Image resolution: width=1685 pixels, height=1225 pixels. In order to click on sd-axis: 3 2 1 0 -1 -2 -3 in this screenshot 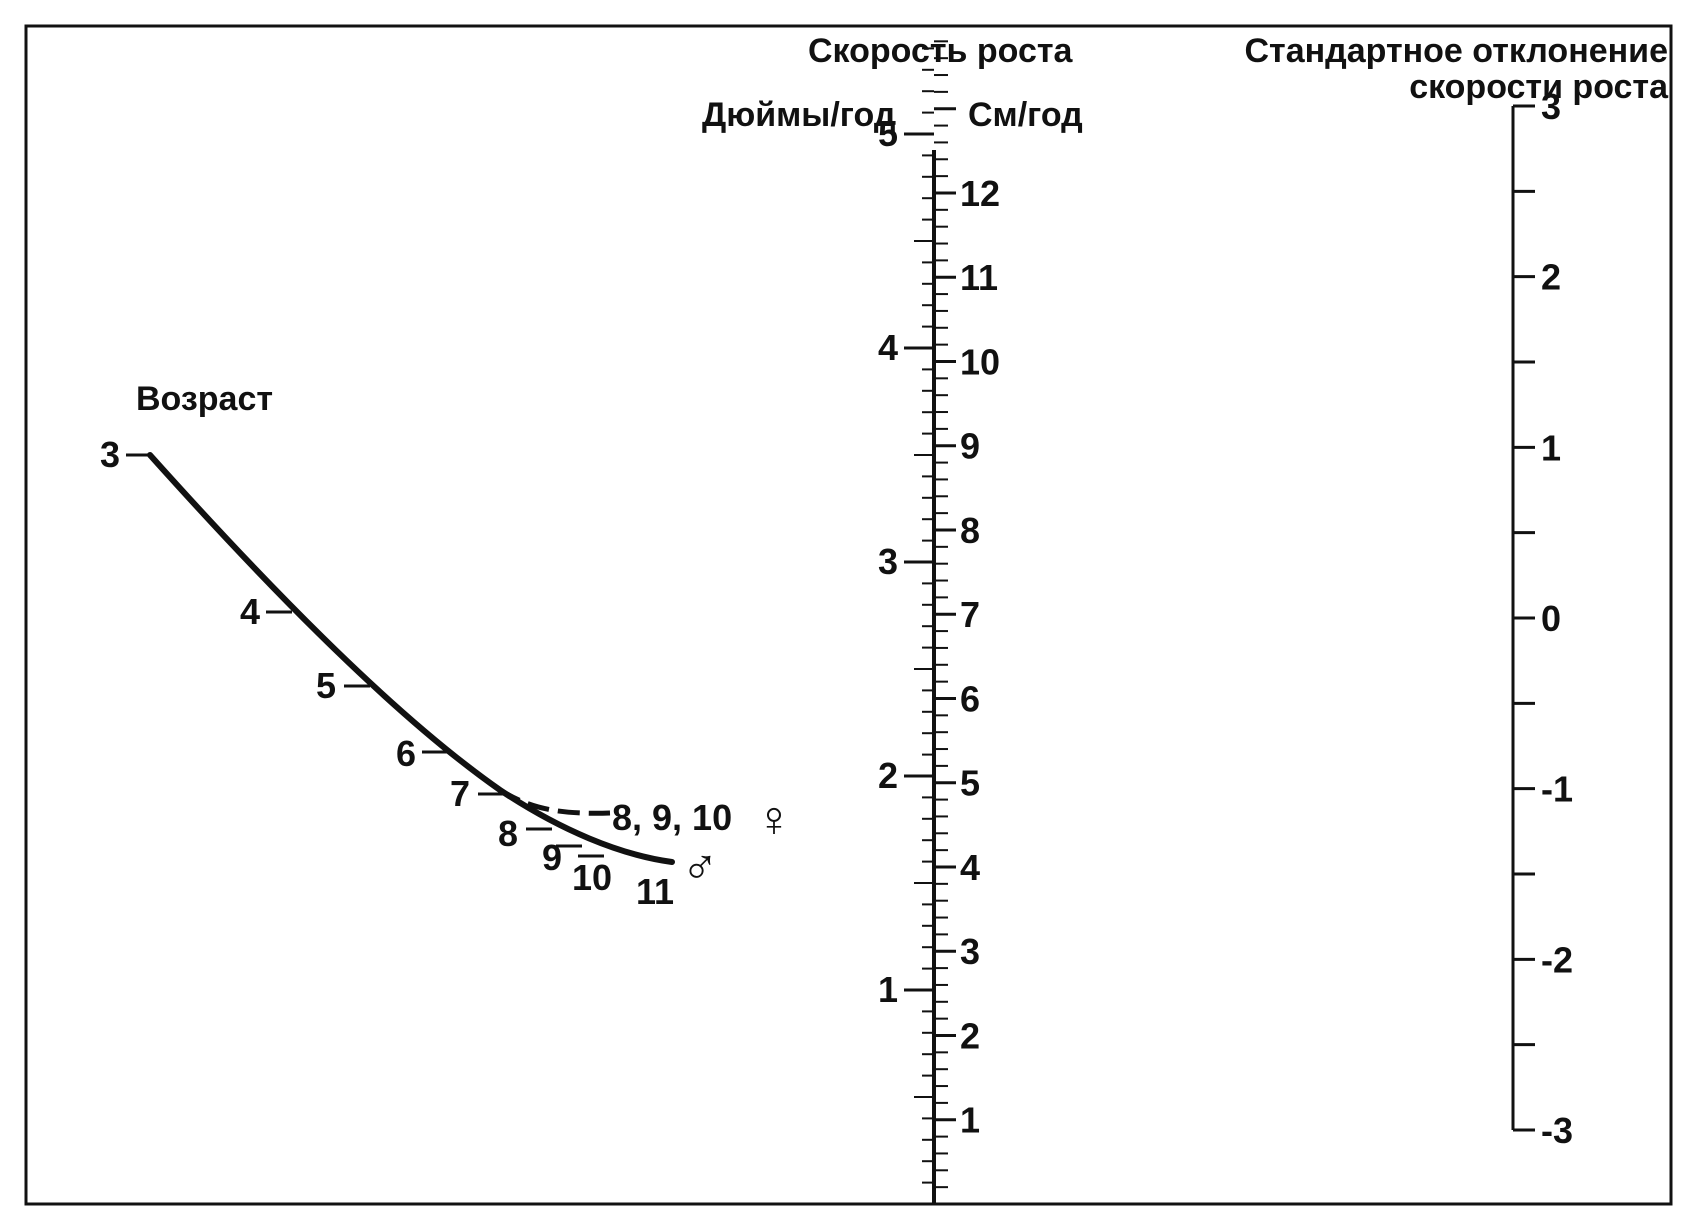, I will do `click(1542, 618)`.